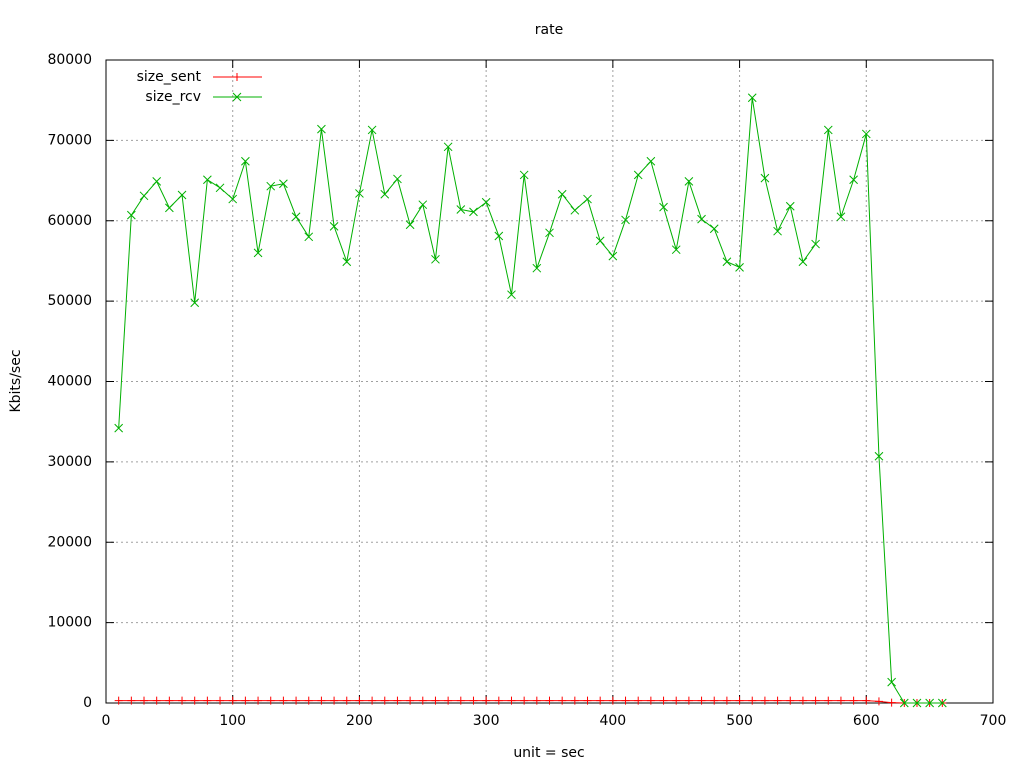  I want to click on legend-label: size_rcv, so click(173, 97).